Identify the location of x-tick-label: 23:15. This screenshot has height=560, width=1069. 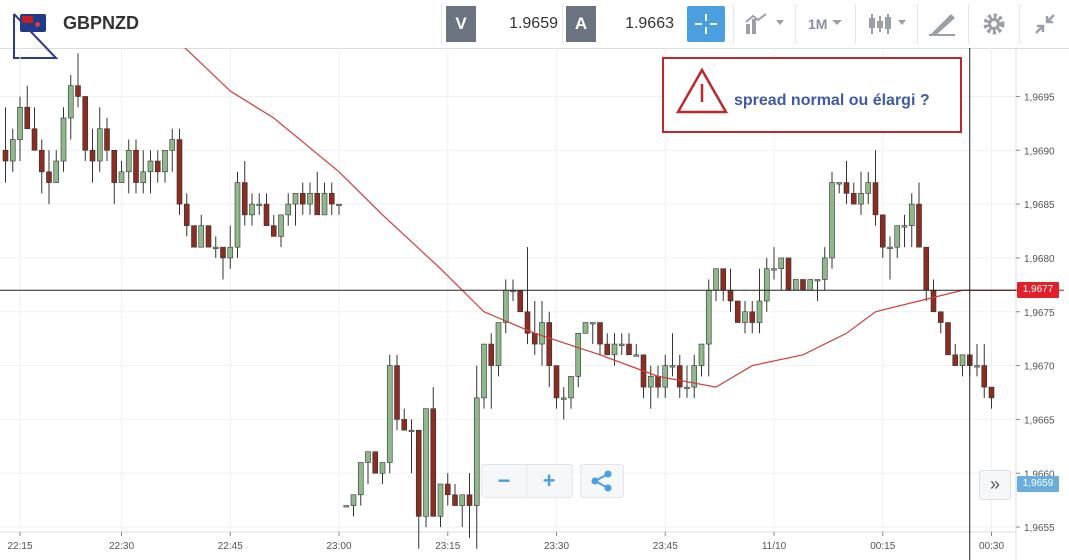
(447, 546).